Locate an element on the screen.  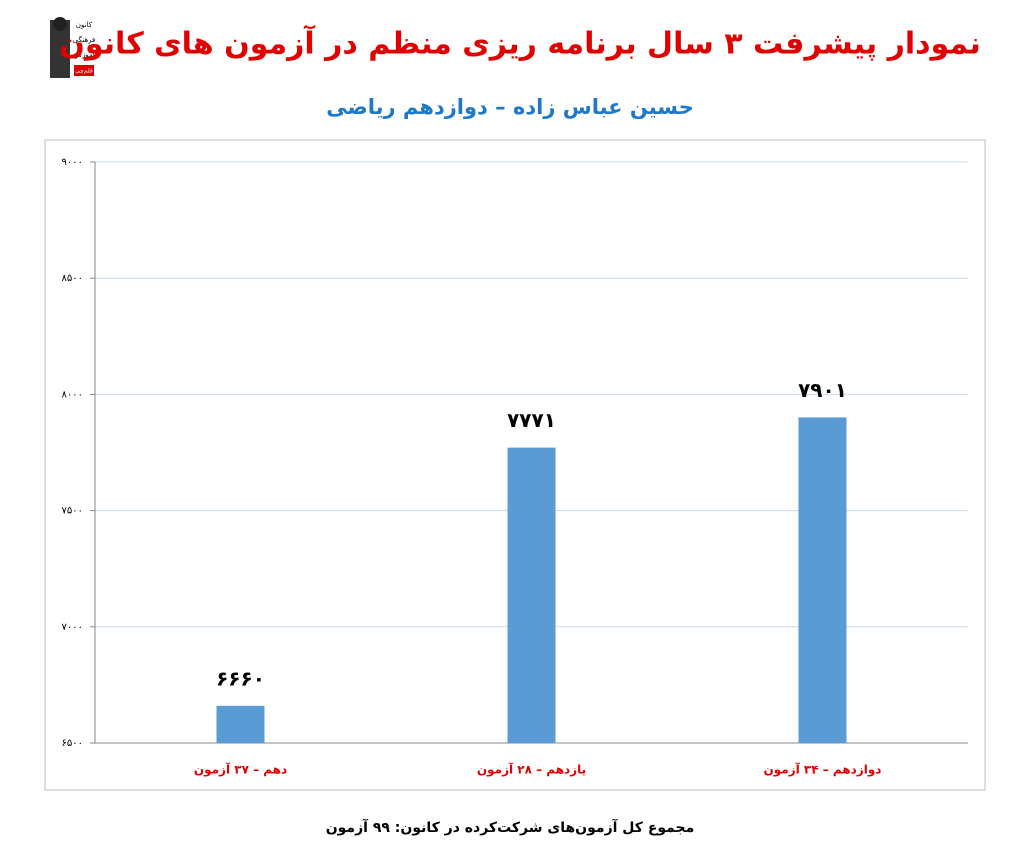
y-tick-label: ۷۰۰۰ is located at coordinates (72, 627).